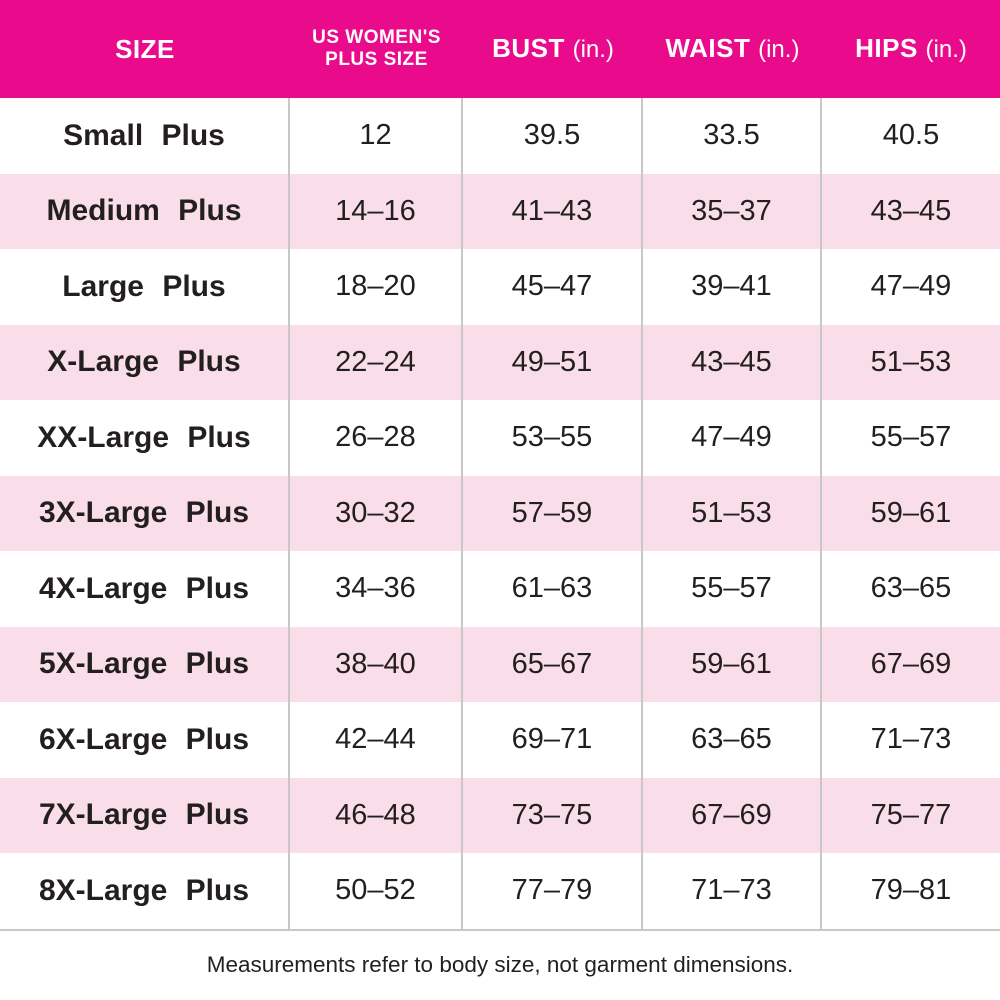 This screenshot has height=1000, width=1000. I want to click on bust-cell: 73–75, so click(553, 815).